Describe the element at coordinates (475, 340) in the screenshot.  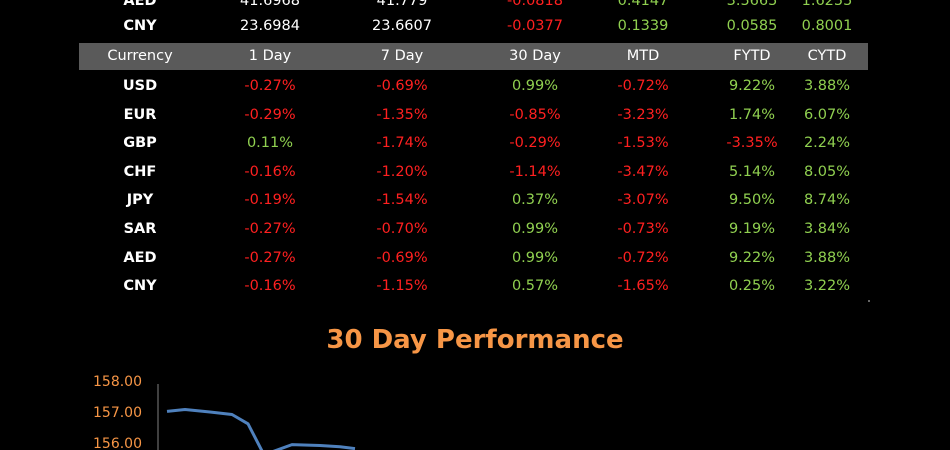
I see `chart-title: 30 Day Performance` at that location.